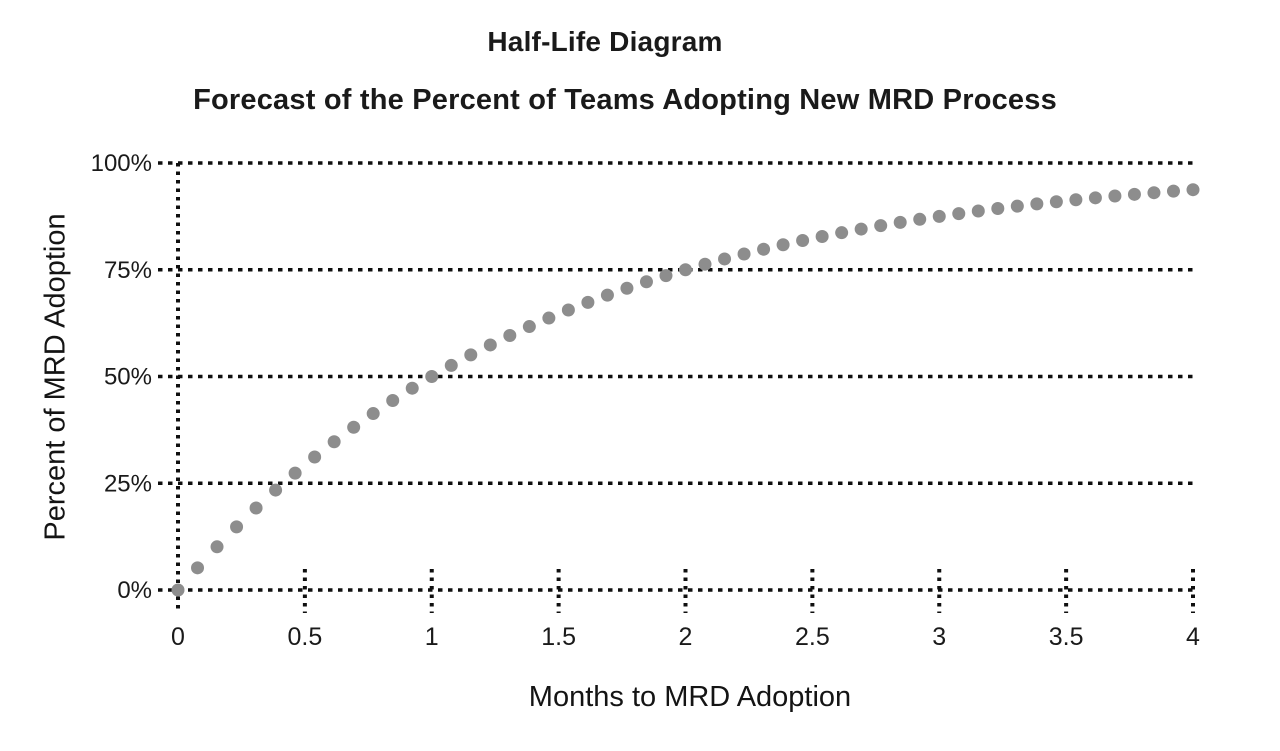 The width and height of the screenshot is (1280, 751). I want to click on x-tick-label: 1.5, so click(558, 637).